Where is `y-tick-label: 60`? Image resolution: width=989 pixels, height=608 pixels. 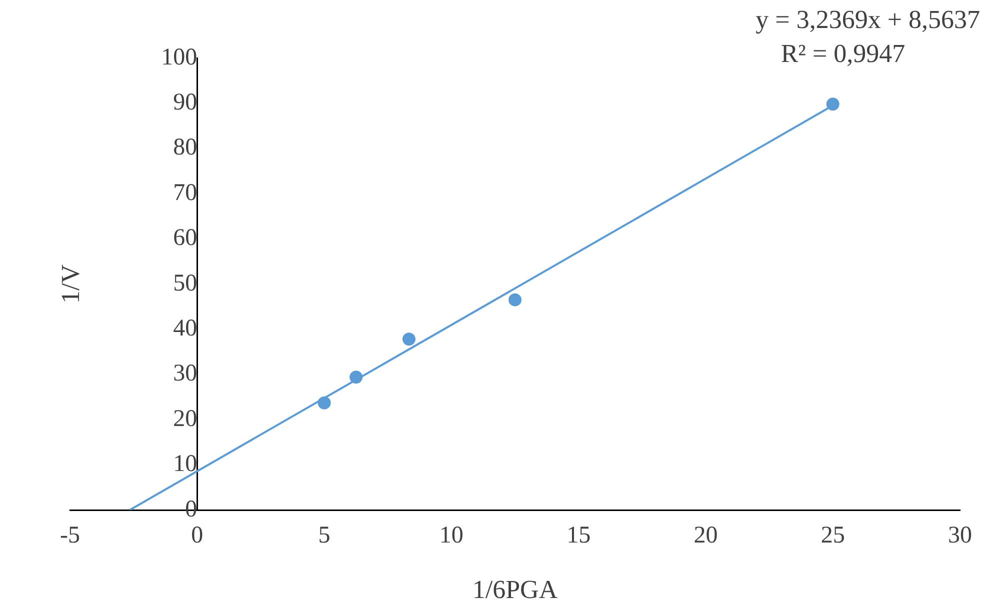 y-tick-label: 60 is located at coordinates (185, 238).